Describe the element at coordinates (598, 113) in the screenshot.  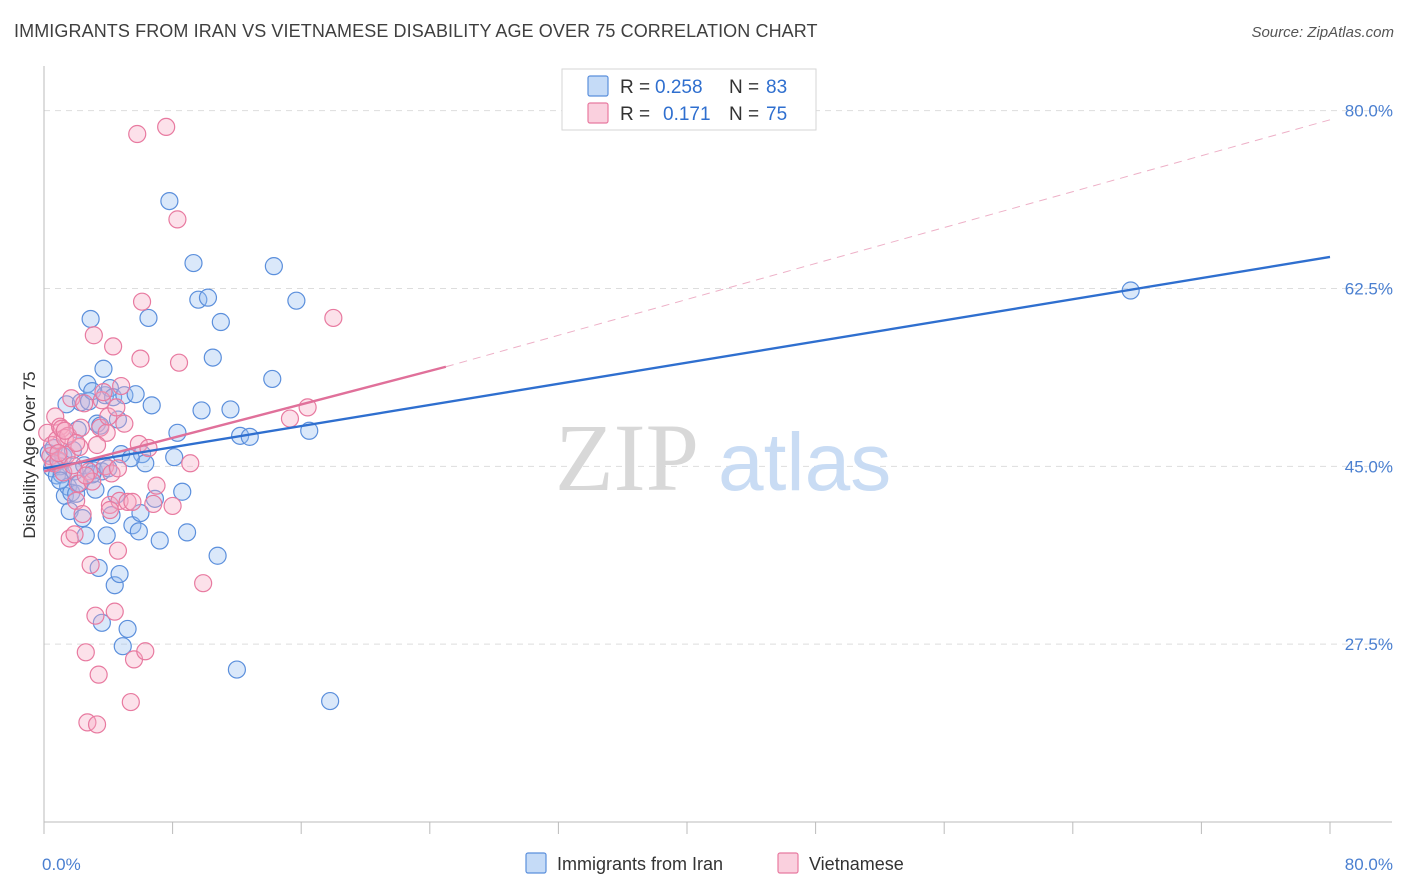
I see `legend-swatch-pink` at that location.